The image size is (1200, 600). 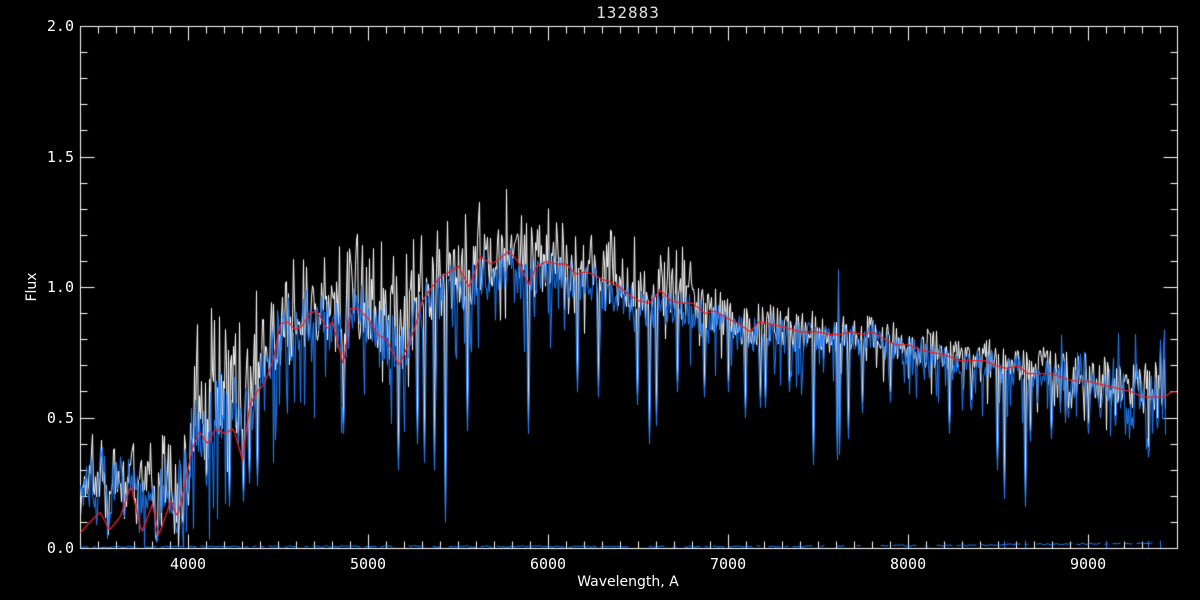 What do you see at coordinates (60, 26) in the screenshot?
I see `y-tick-label: 2.0` at bounding box center [60, 26].